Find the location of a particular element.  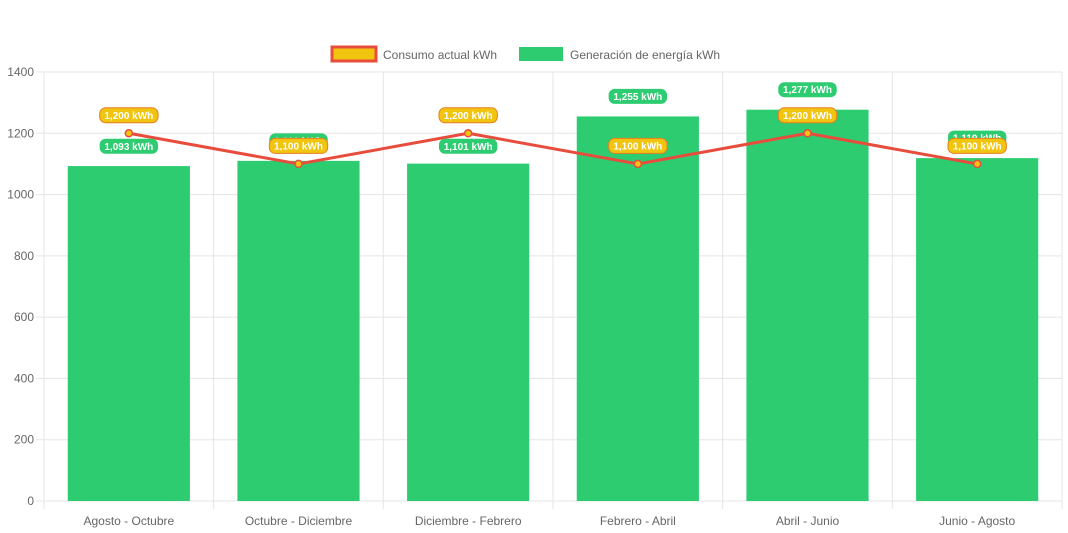

x-tick-label: Abril - Junio is located at coordinates (808, 521).